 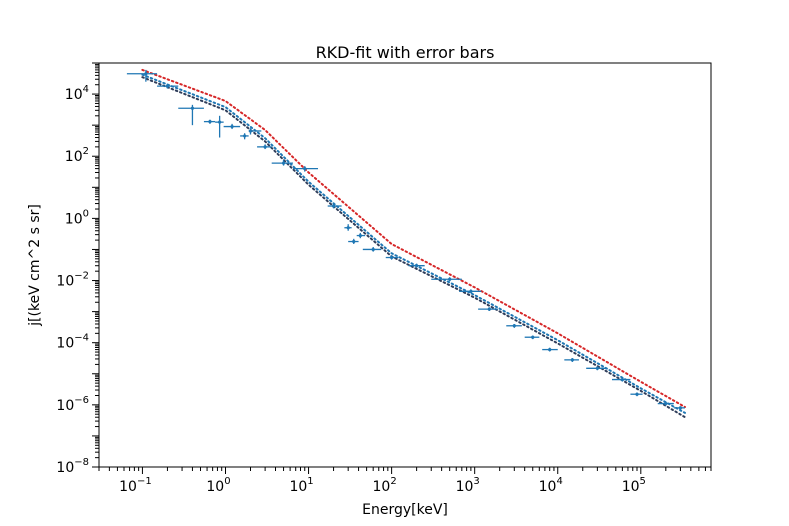 I want to click on x-axis: 10⁻¹ 10⁰ 10¹ 10² 10³ 10⁴ 10⁵, so click(x=405, y=481).